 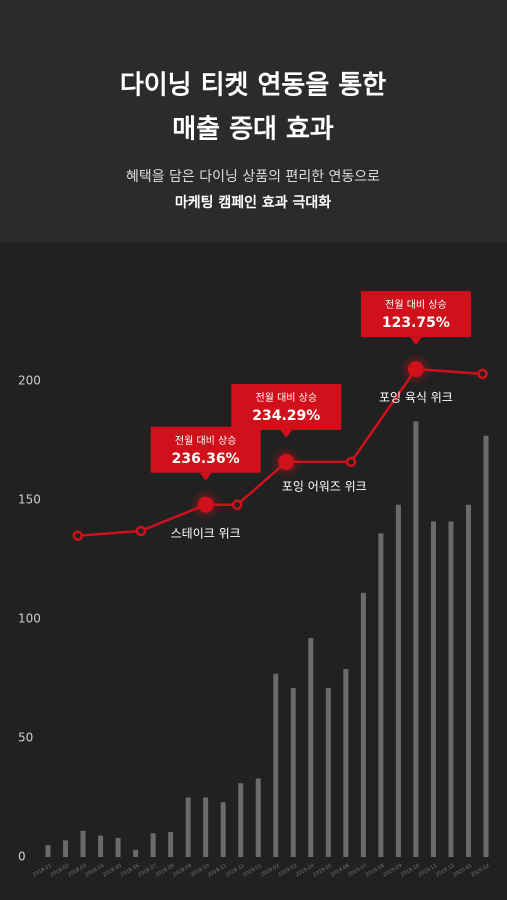 I want to click on callout-value: 234.29%, so click(x=286, y=416).